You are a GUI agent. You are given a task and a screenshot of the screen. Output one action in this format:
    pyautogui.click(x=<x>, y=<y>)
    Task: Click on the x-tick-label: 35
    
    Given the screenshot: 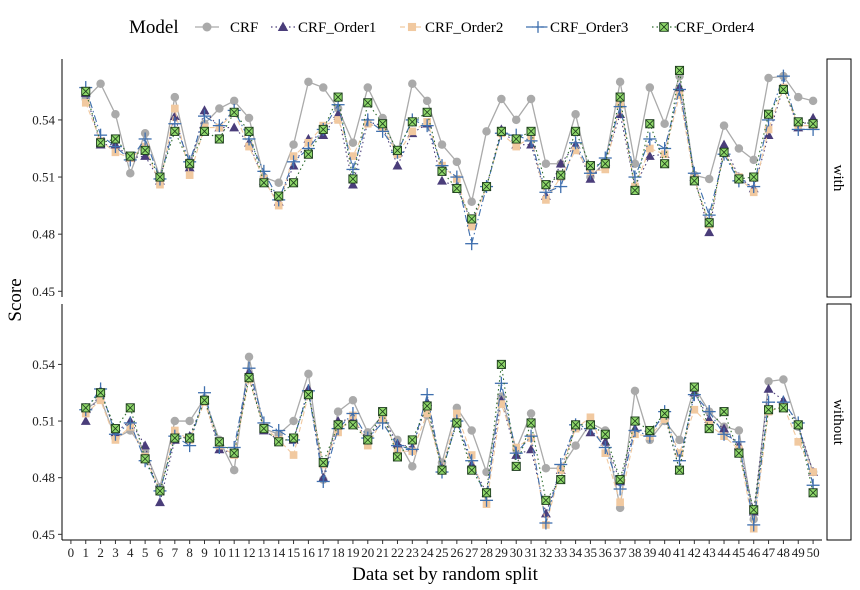 What is the action you would take?
    pyautogui.click(x=590, y=552)
    